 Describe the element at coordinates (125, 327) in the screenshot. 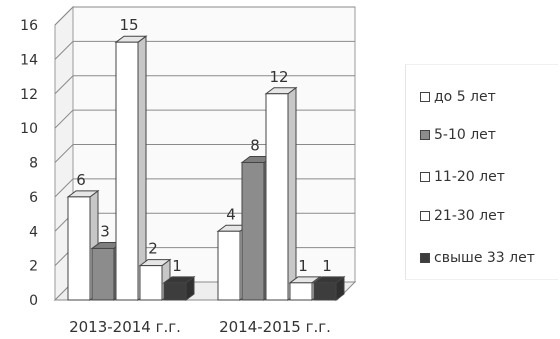

I see `category-label-0: 2013-2014 г.г.` at that location.